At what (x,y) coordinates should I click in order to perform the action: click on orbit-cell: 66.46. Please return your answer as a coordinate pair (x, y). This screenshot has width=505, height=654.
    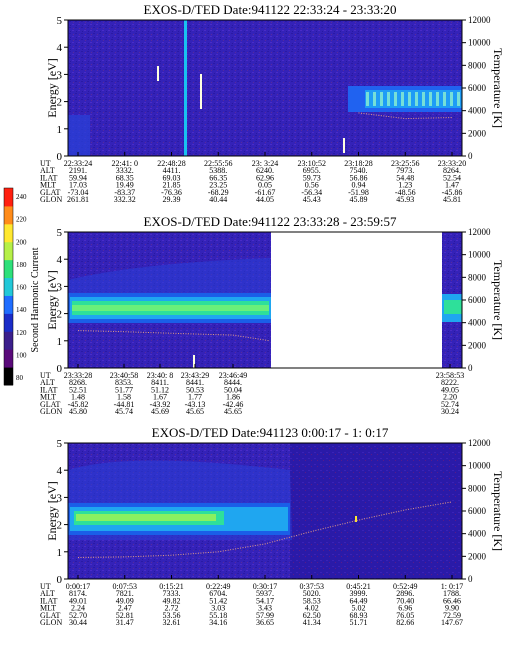
    Looking at the image, I should click on (452, 600).